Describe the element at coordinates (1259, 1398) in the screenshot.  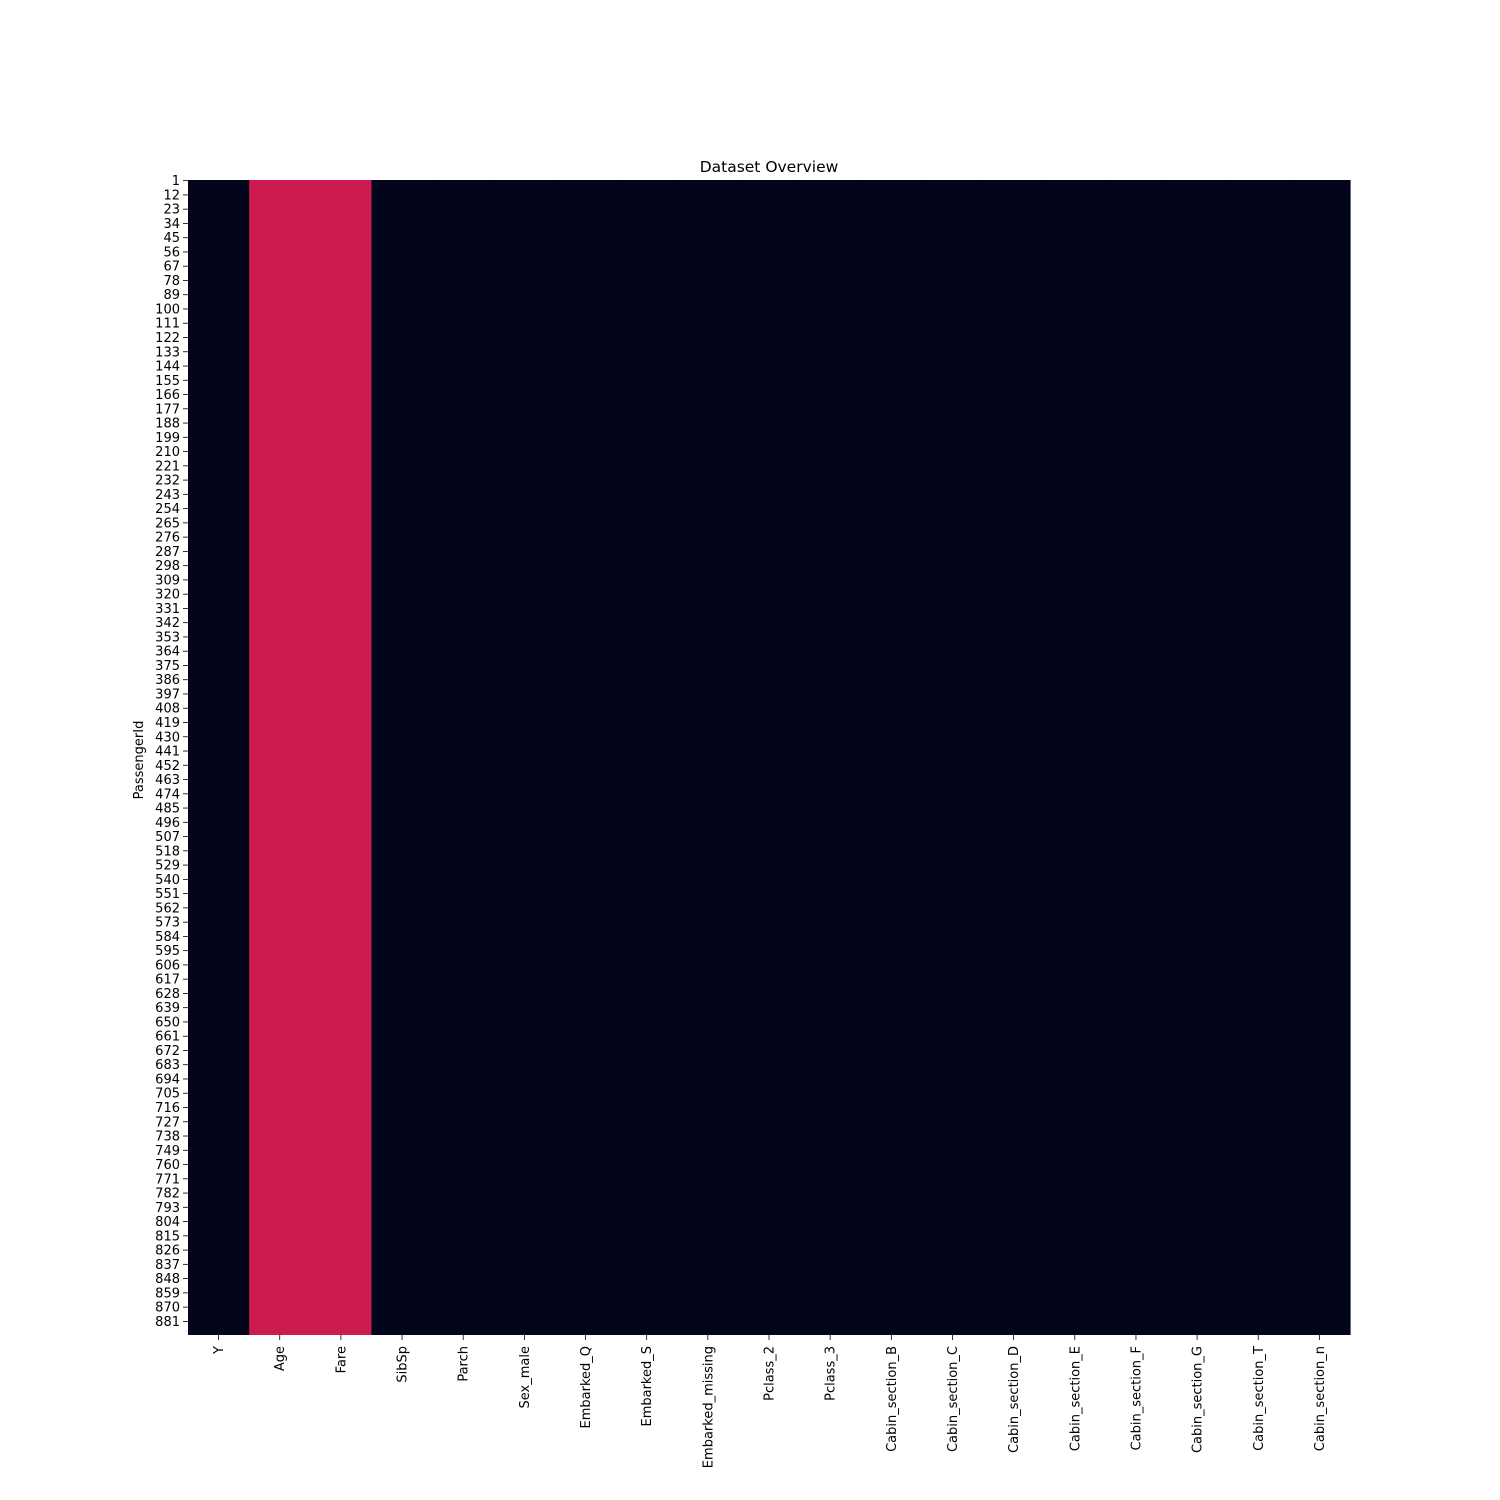
I see `x-tick-label-cabin_section_t: Cabin_section_T` at that location.